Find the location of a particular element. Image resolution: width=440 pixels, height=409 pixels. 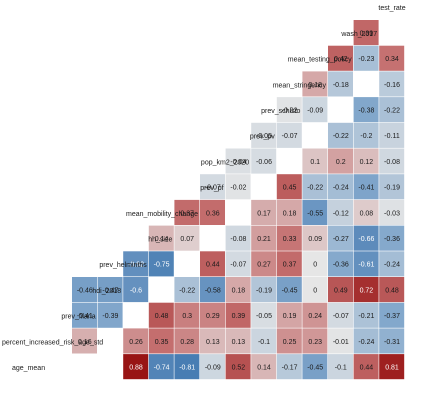

heatmap-cell-value: -0.37 is located at coordinates (392, 316).